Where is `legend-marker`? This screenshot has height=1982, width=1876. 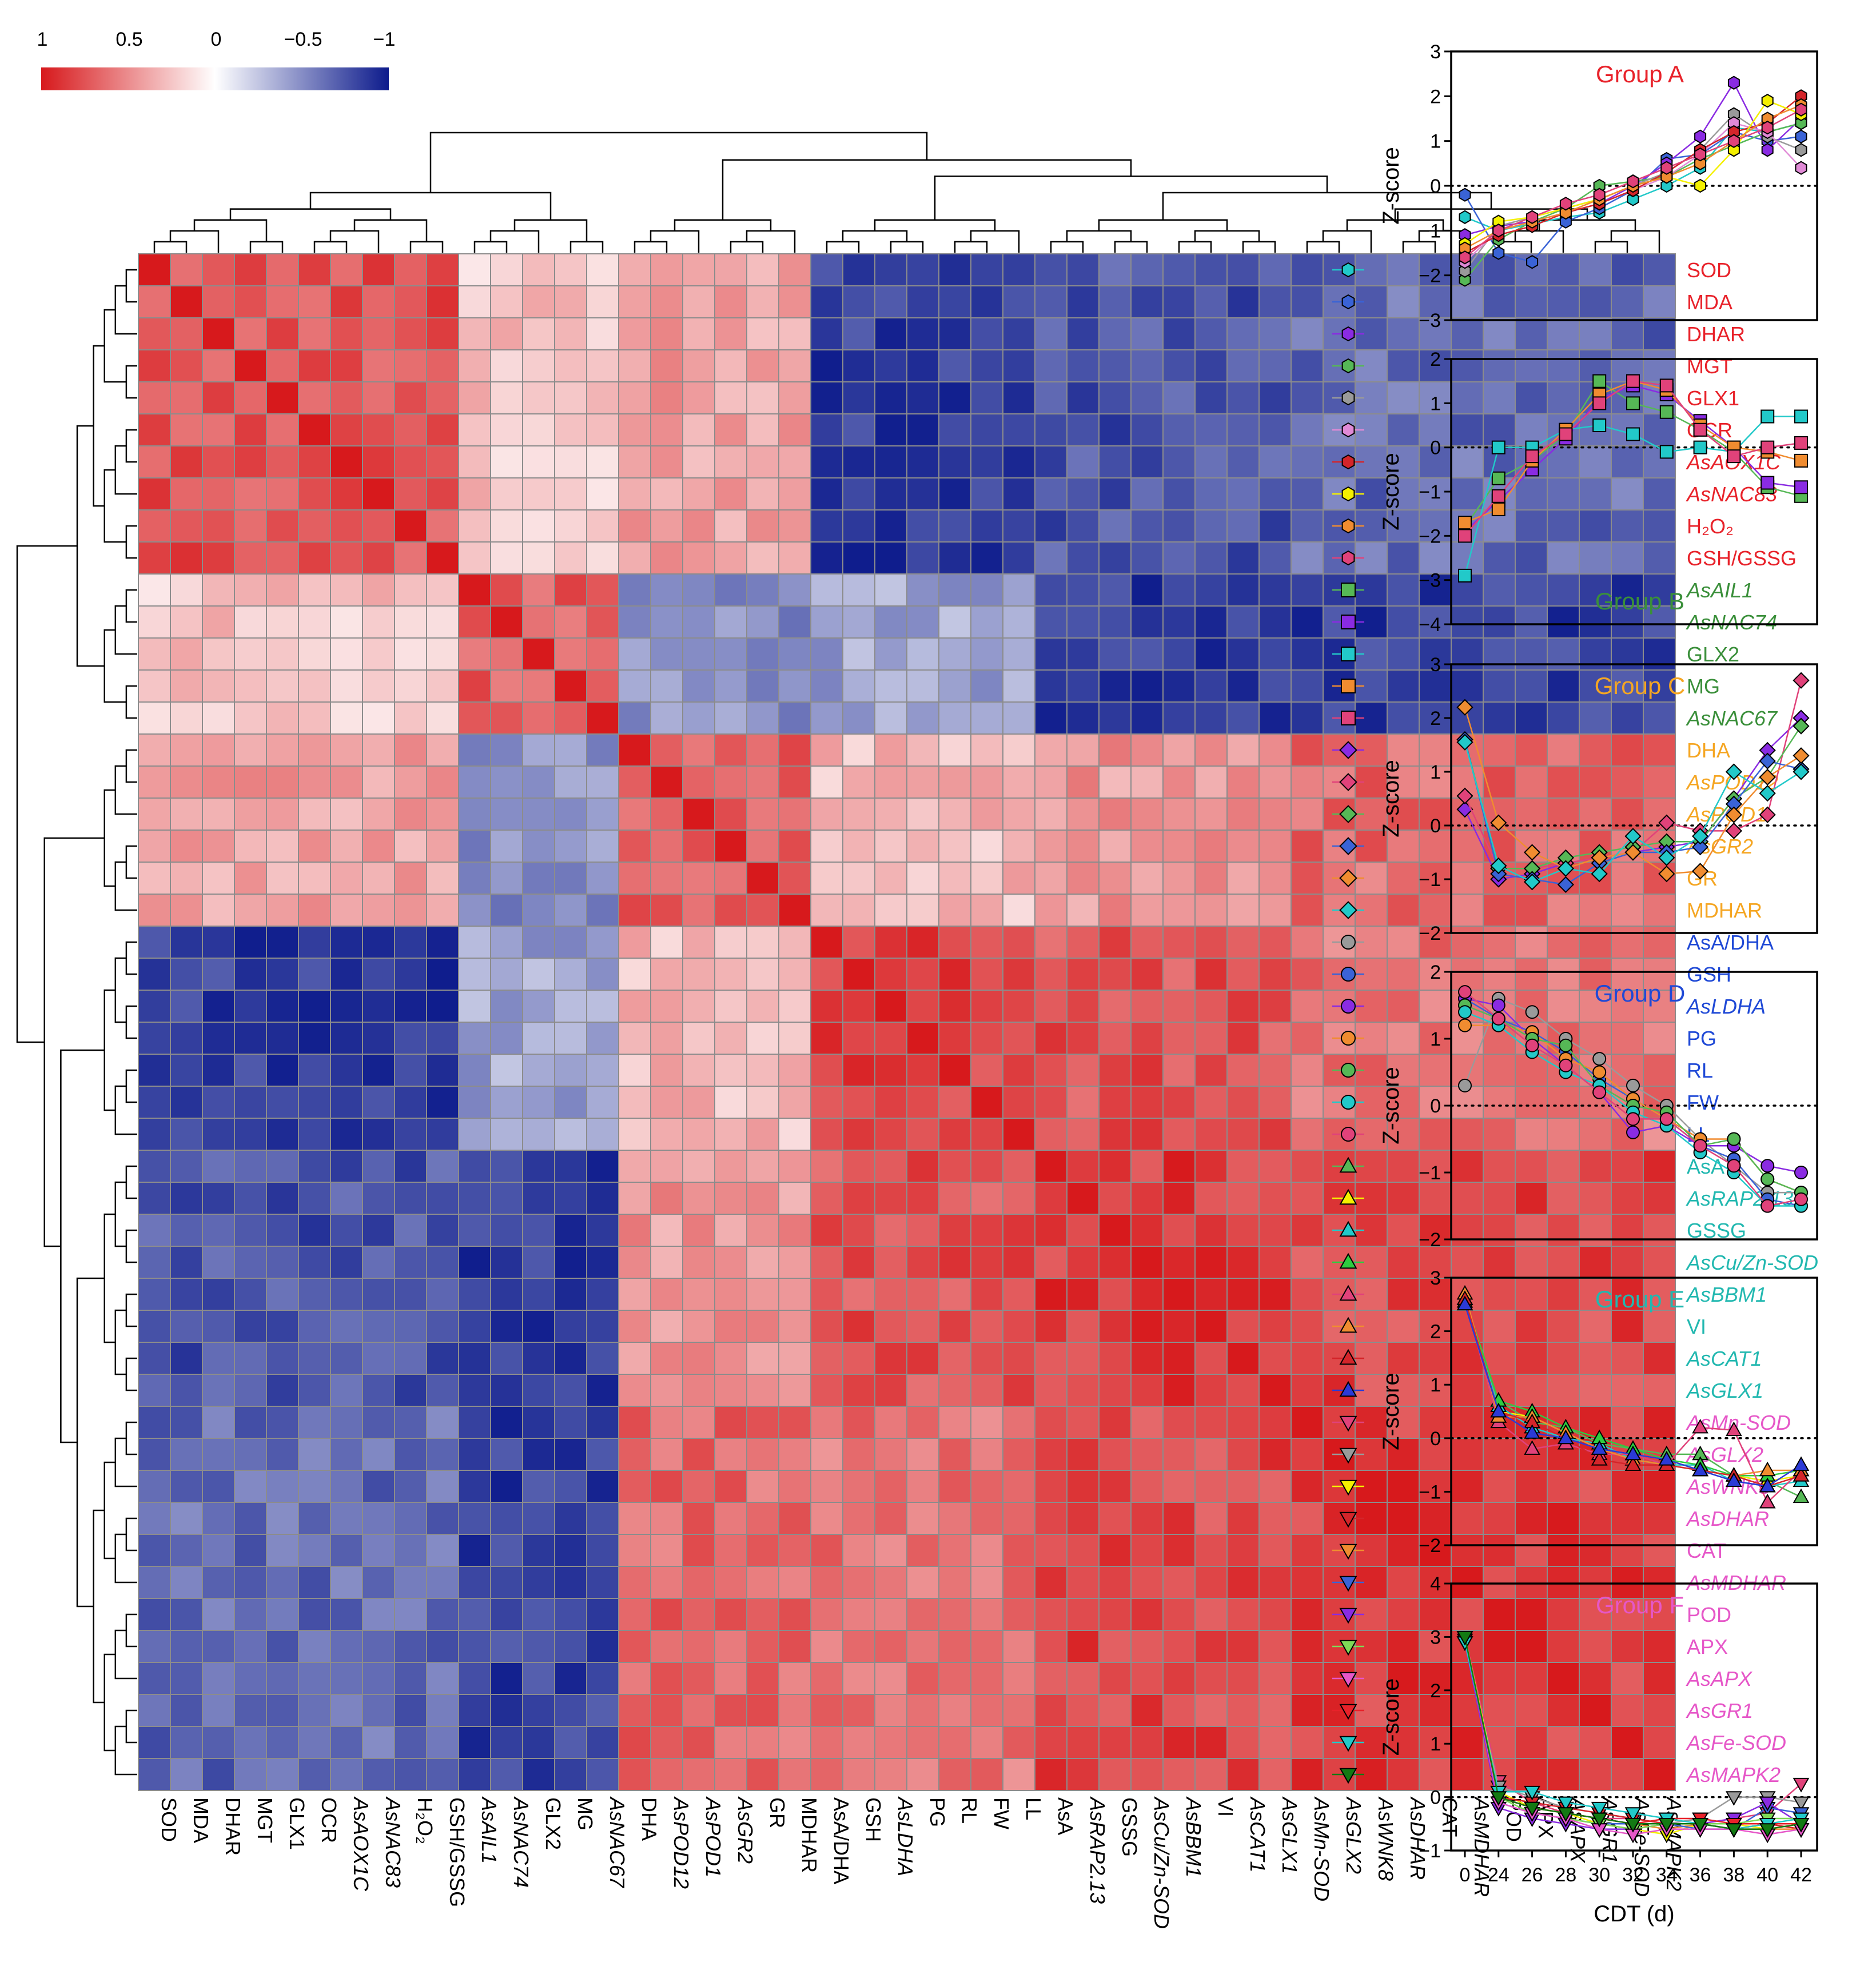
legend-marker is located at coordinates (1348, 846).